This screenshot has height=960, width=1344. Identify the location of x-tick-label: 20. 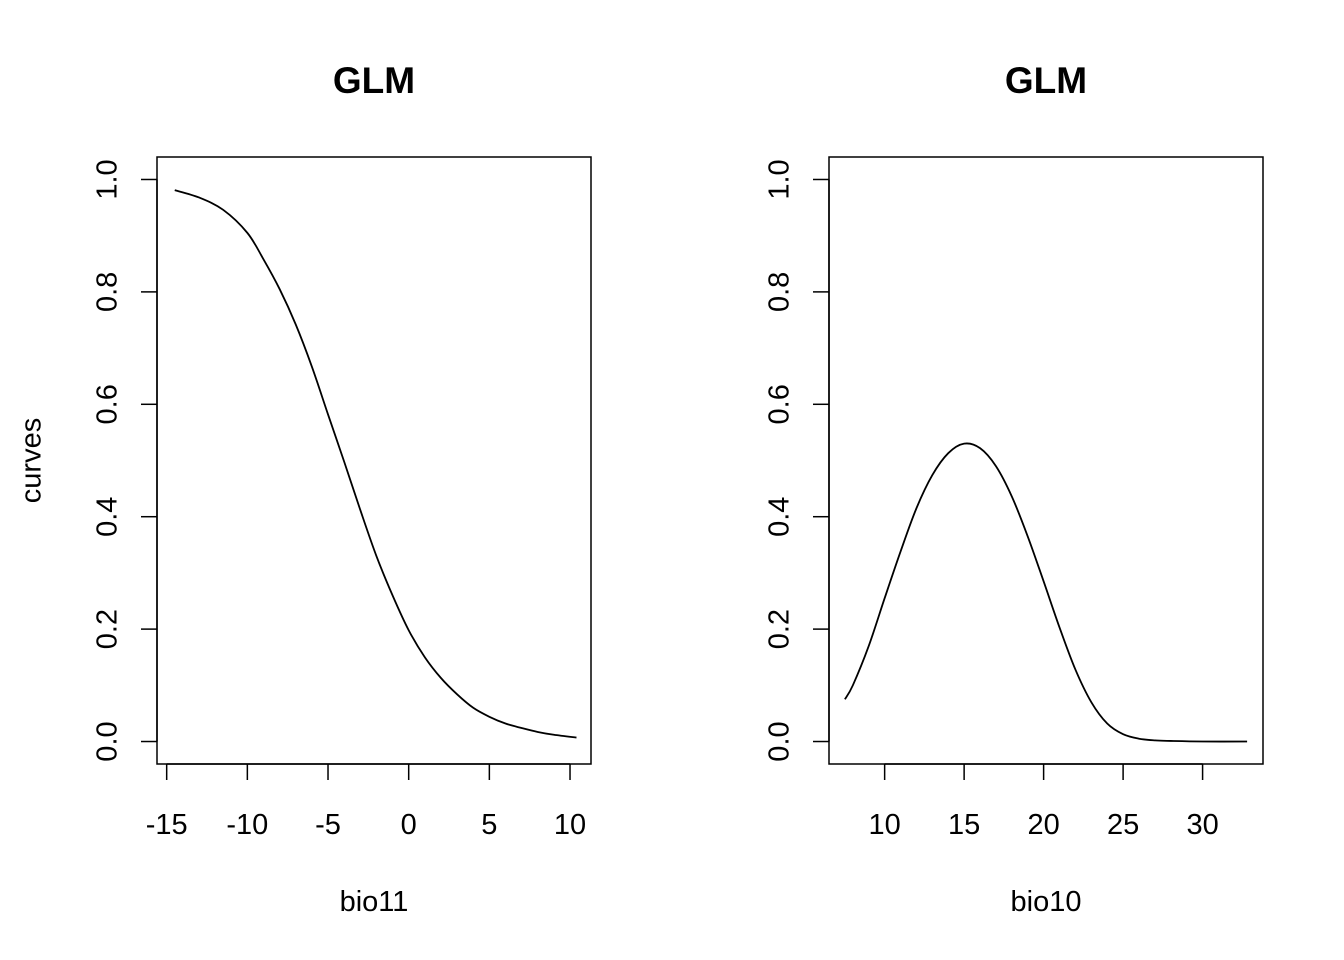
(1043, 825).